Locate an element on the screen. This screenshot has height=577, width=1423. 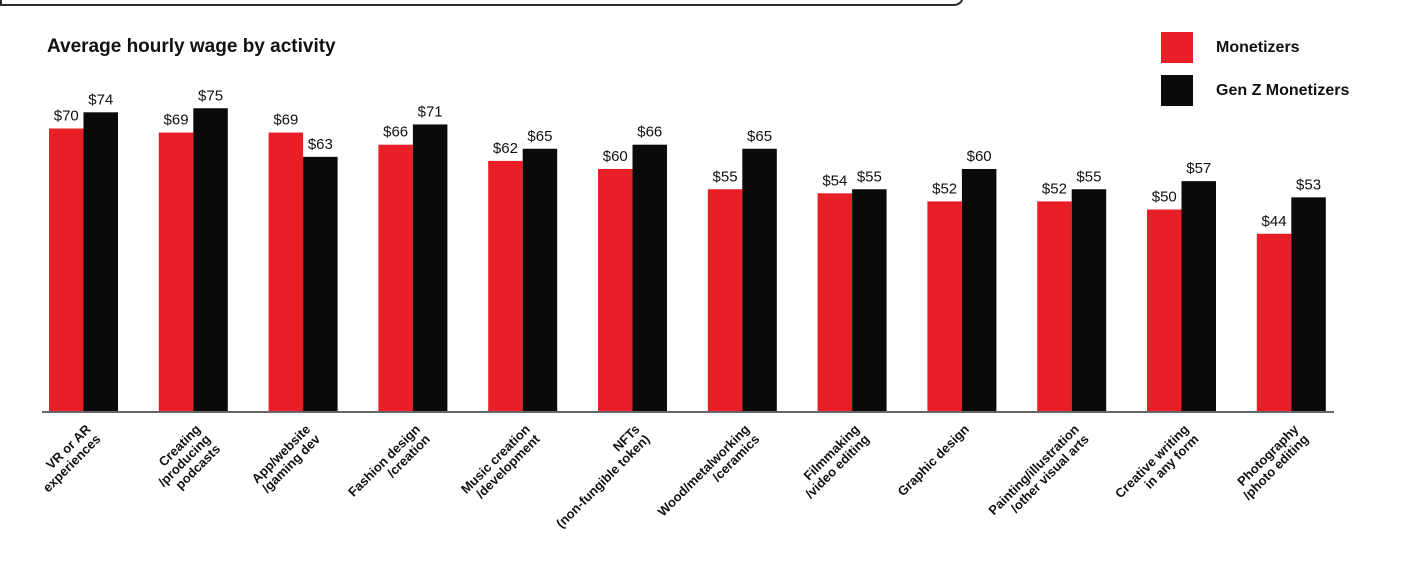
category-label: Filmmaking/video editing is located at coordinates (832, 461).